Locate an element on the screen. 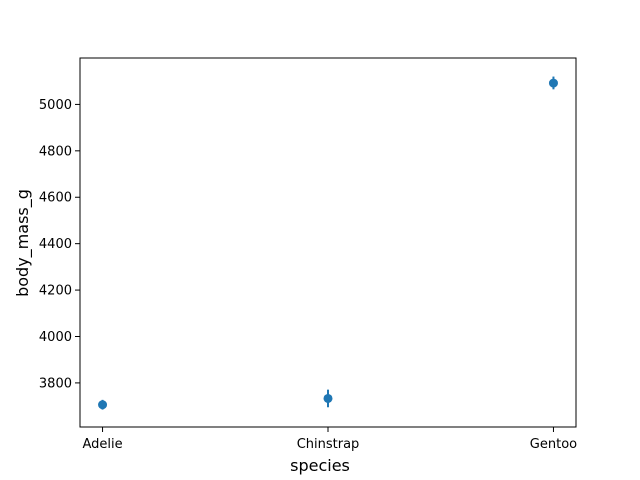 The width and height of the screenshot is (640, 480). y-tick-label: 4600 is located at coordinates (55, 198).